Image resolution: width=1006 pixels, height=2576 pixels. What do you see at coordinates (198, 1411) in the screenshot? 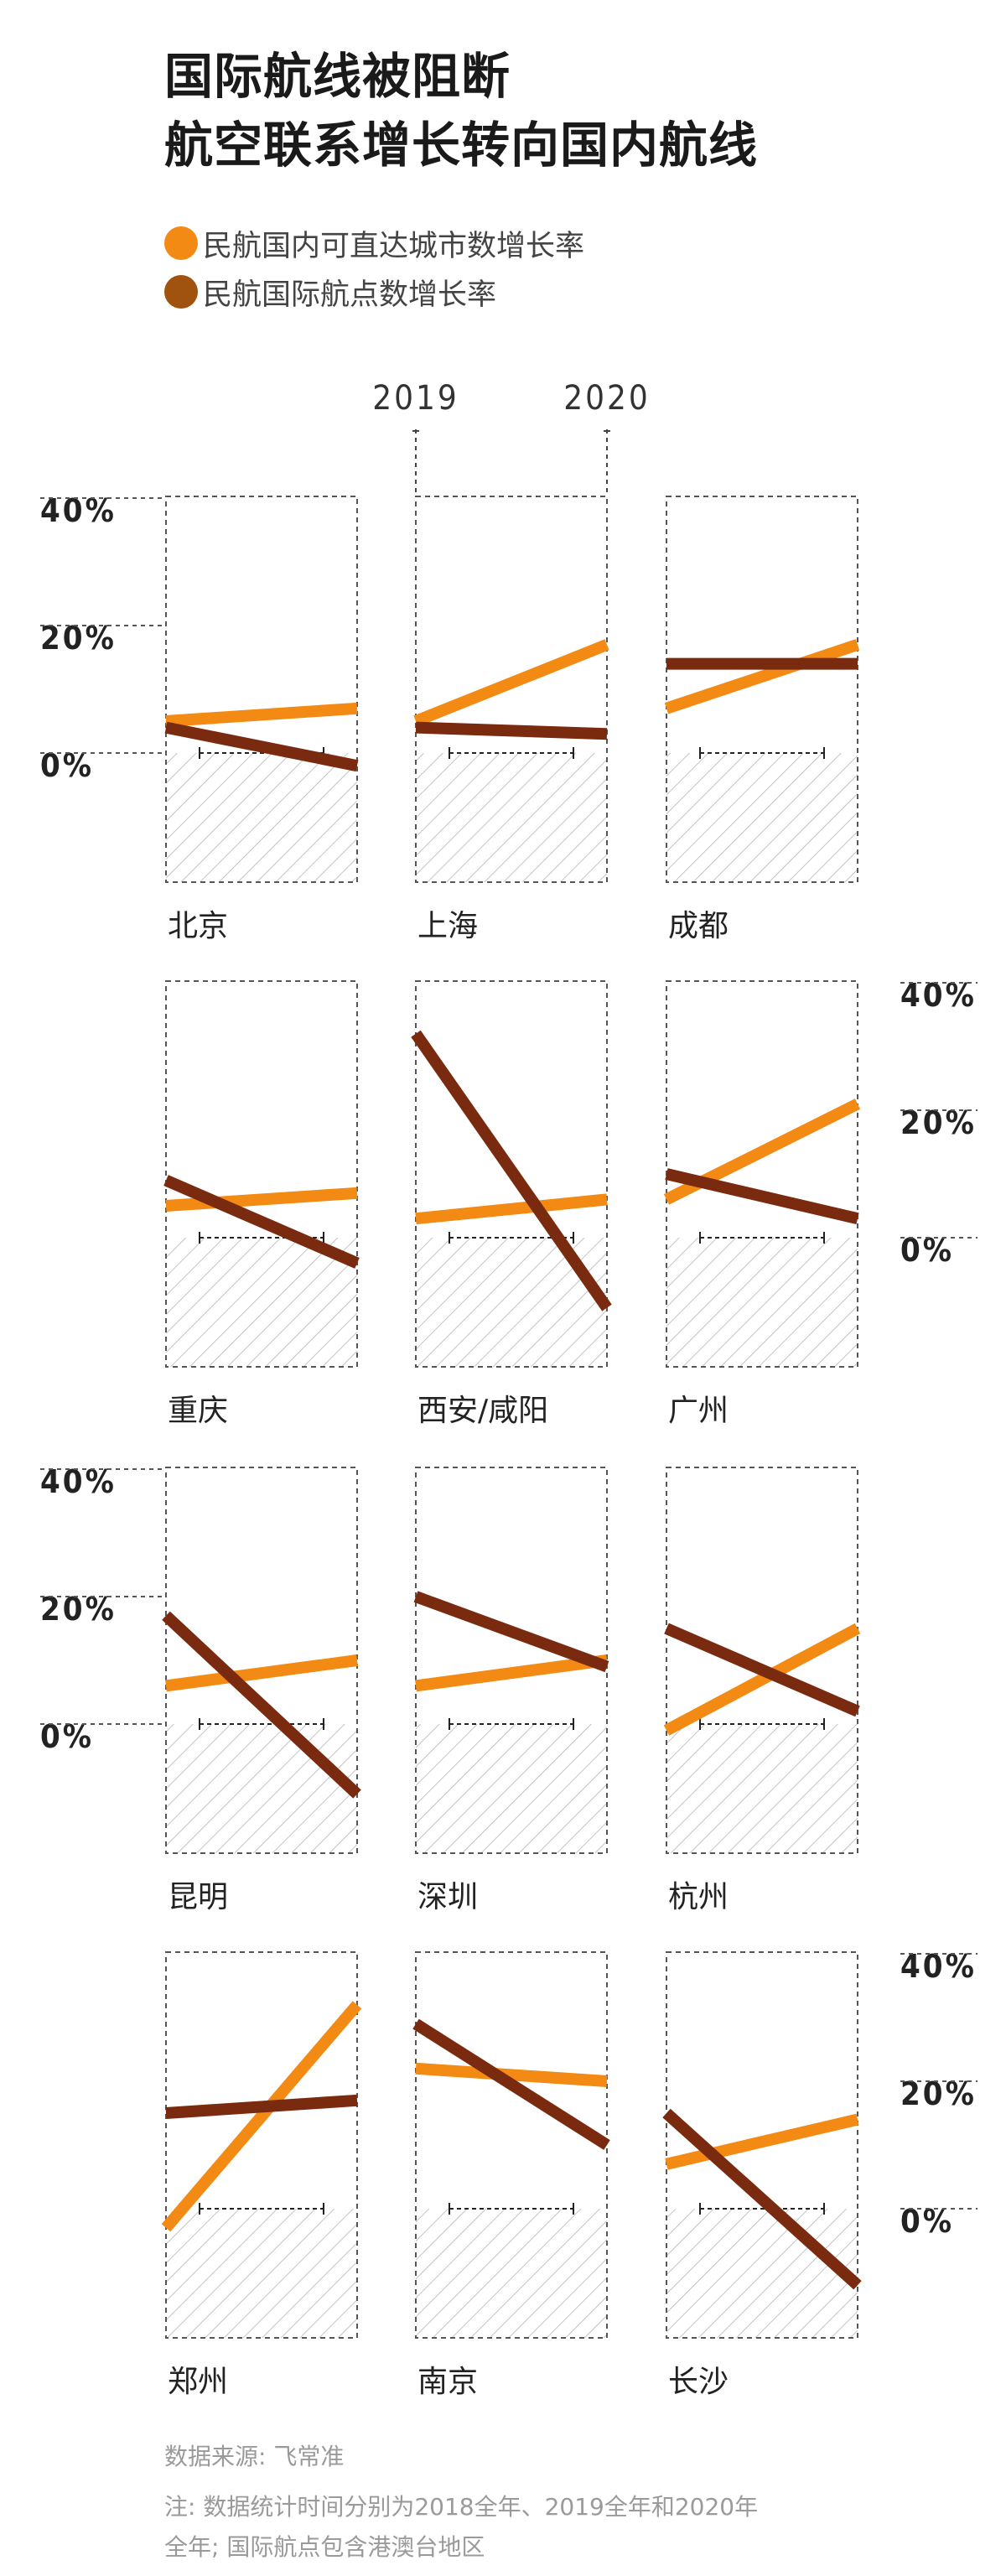
I see `city-label: 重庆` at bounding box center [198, 1411].